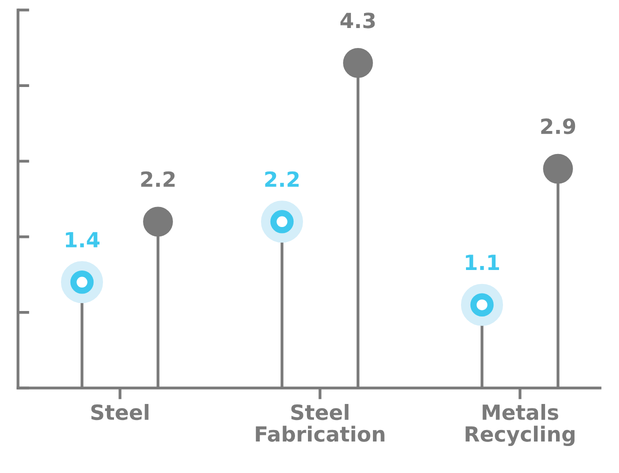 The height and width of the screenshot is (473, 619). What do you see at coordinates (520, 425) in the screenshot?
I see `x-tick-label: Metals Recycling` at bounding box center [520, 425].